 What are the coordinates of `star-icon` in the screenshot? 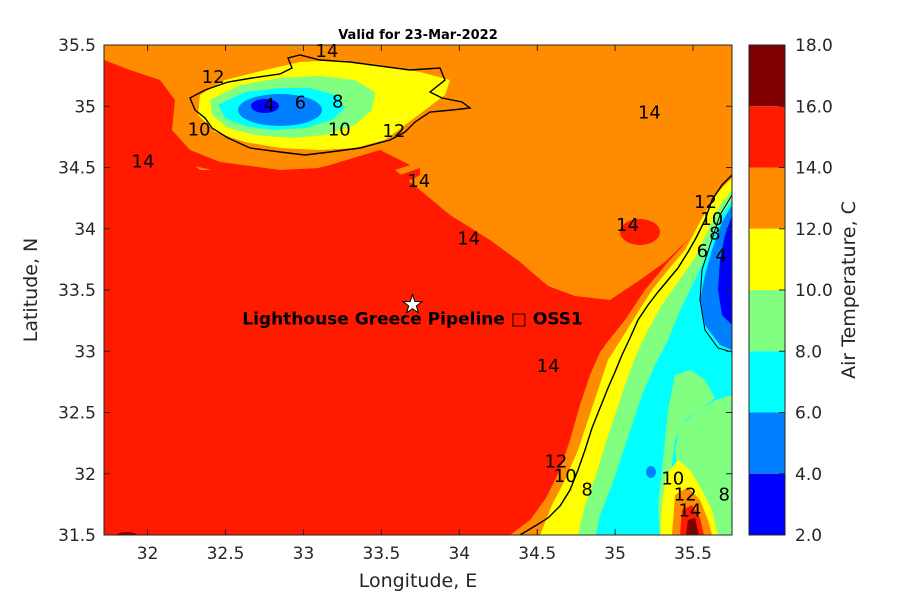 It's located at (412, 304).